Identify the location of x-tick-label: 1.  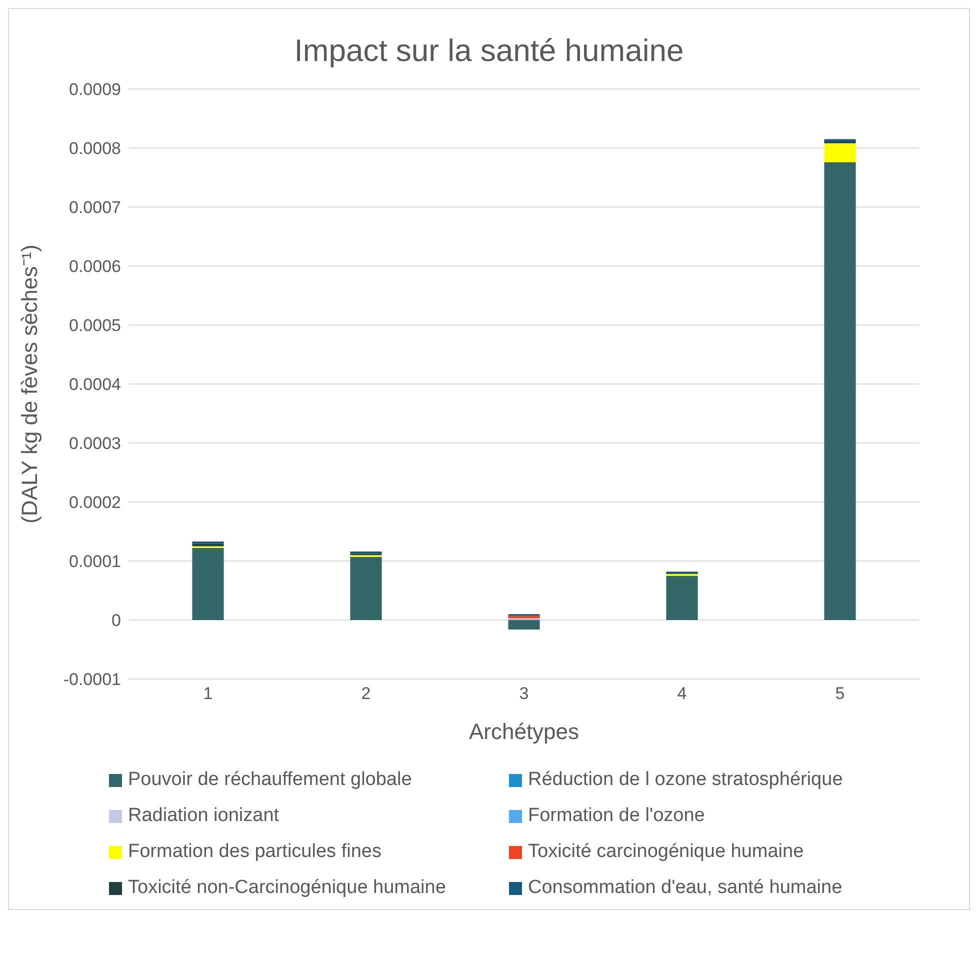
(208, 694).